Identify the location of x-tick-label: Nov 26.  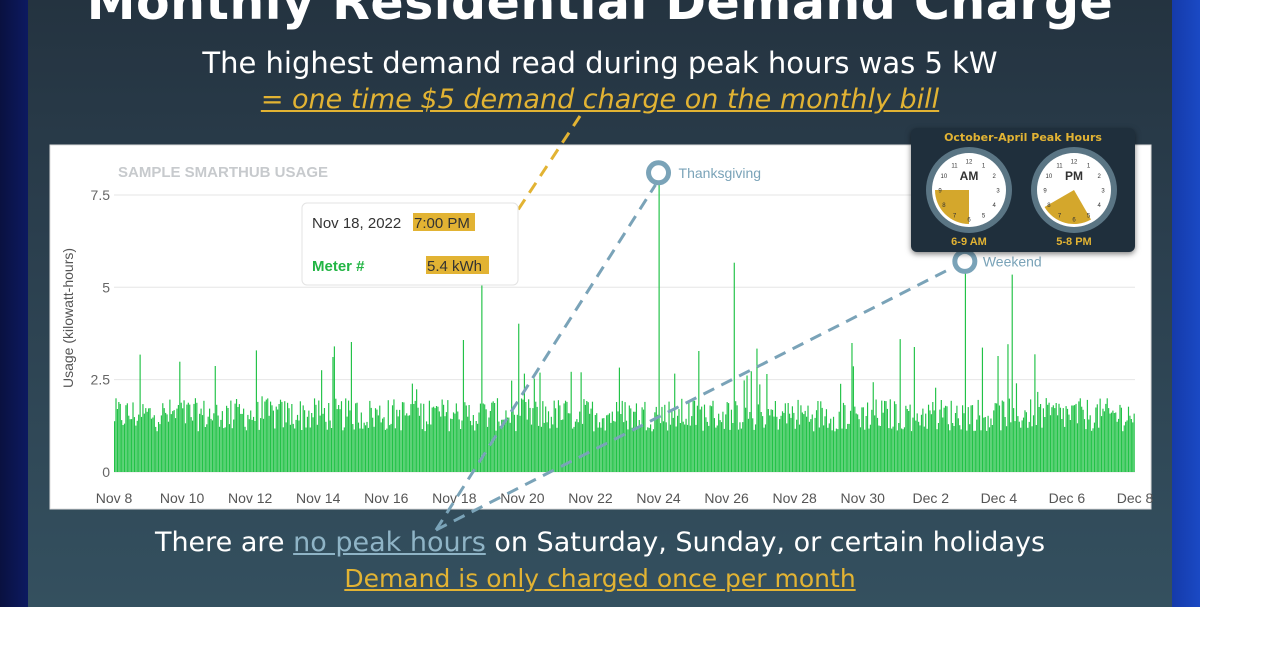
(726, 498).